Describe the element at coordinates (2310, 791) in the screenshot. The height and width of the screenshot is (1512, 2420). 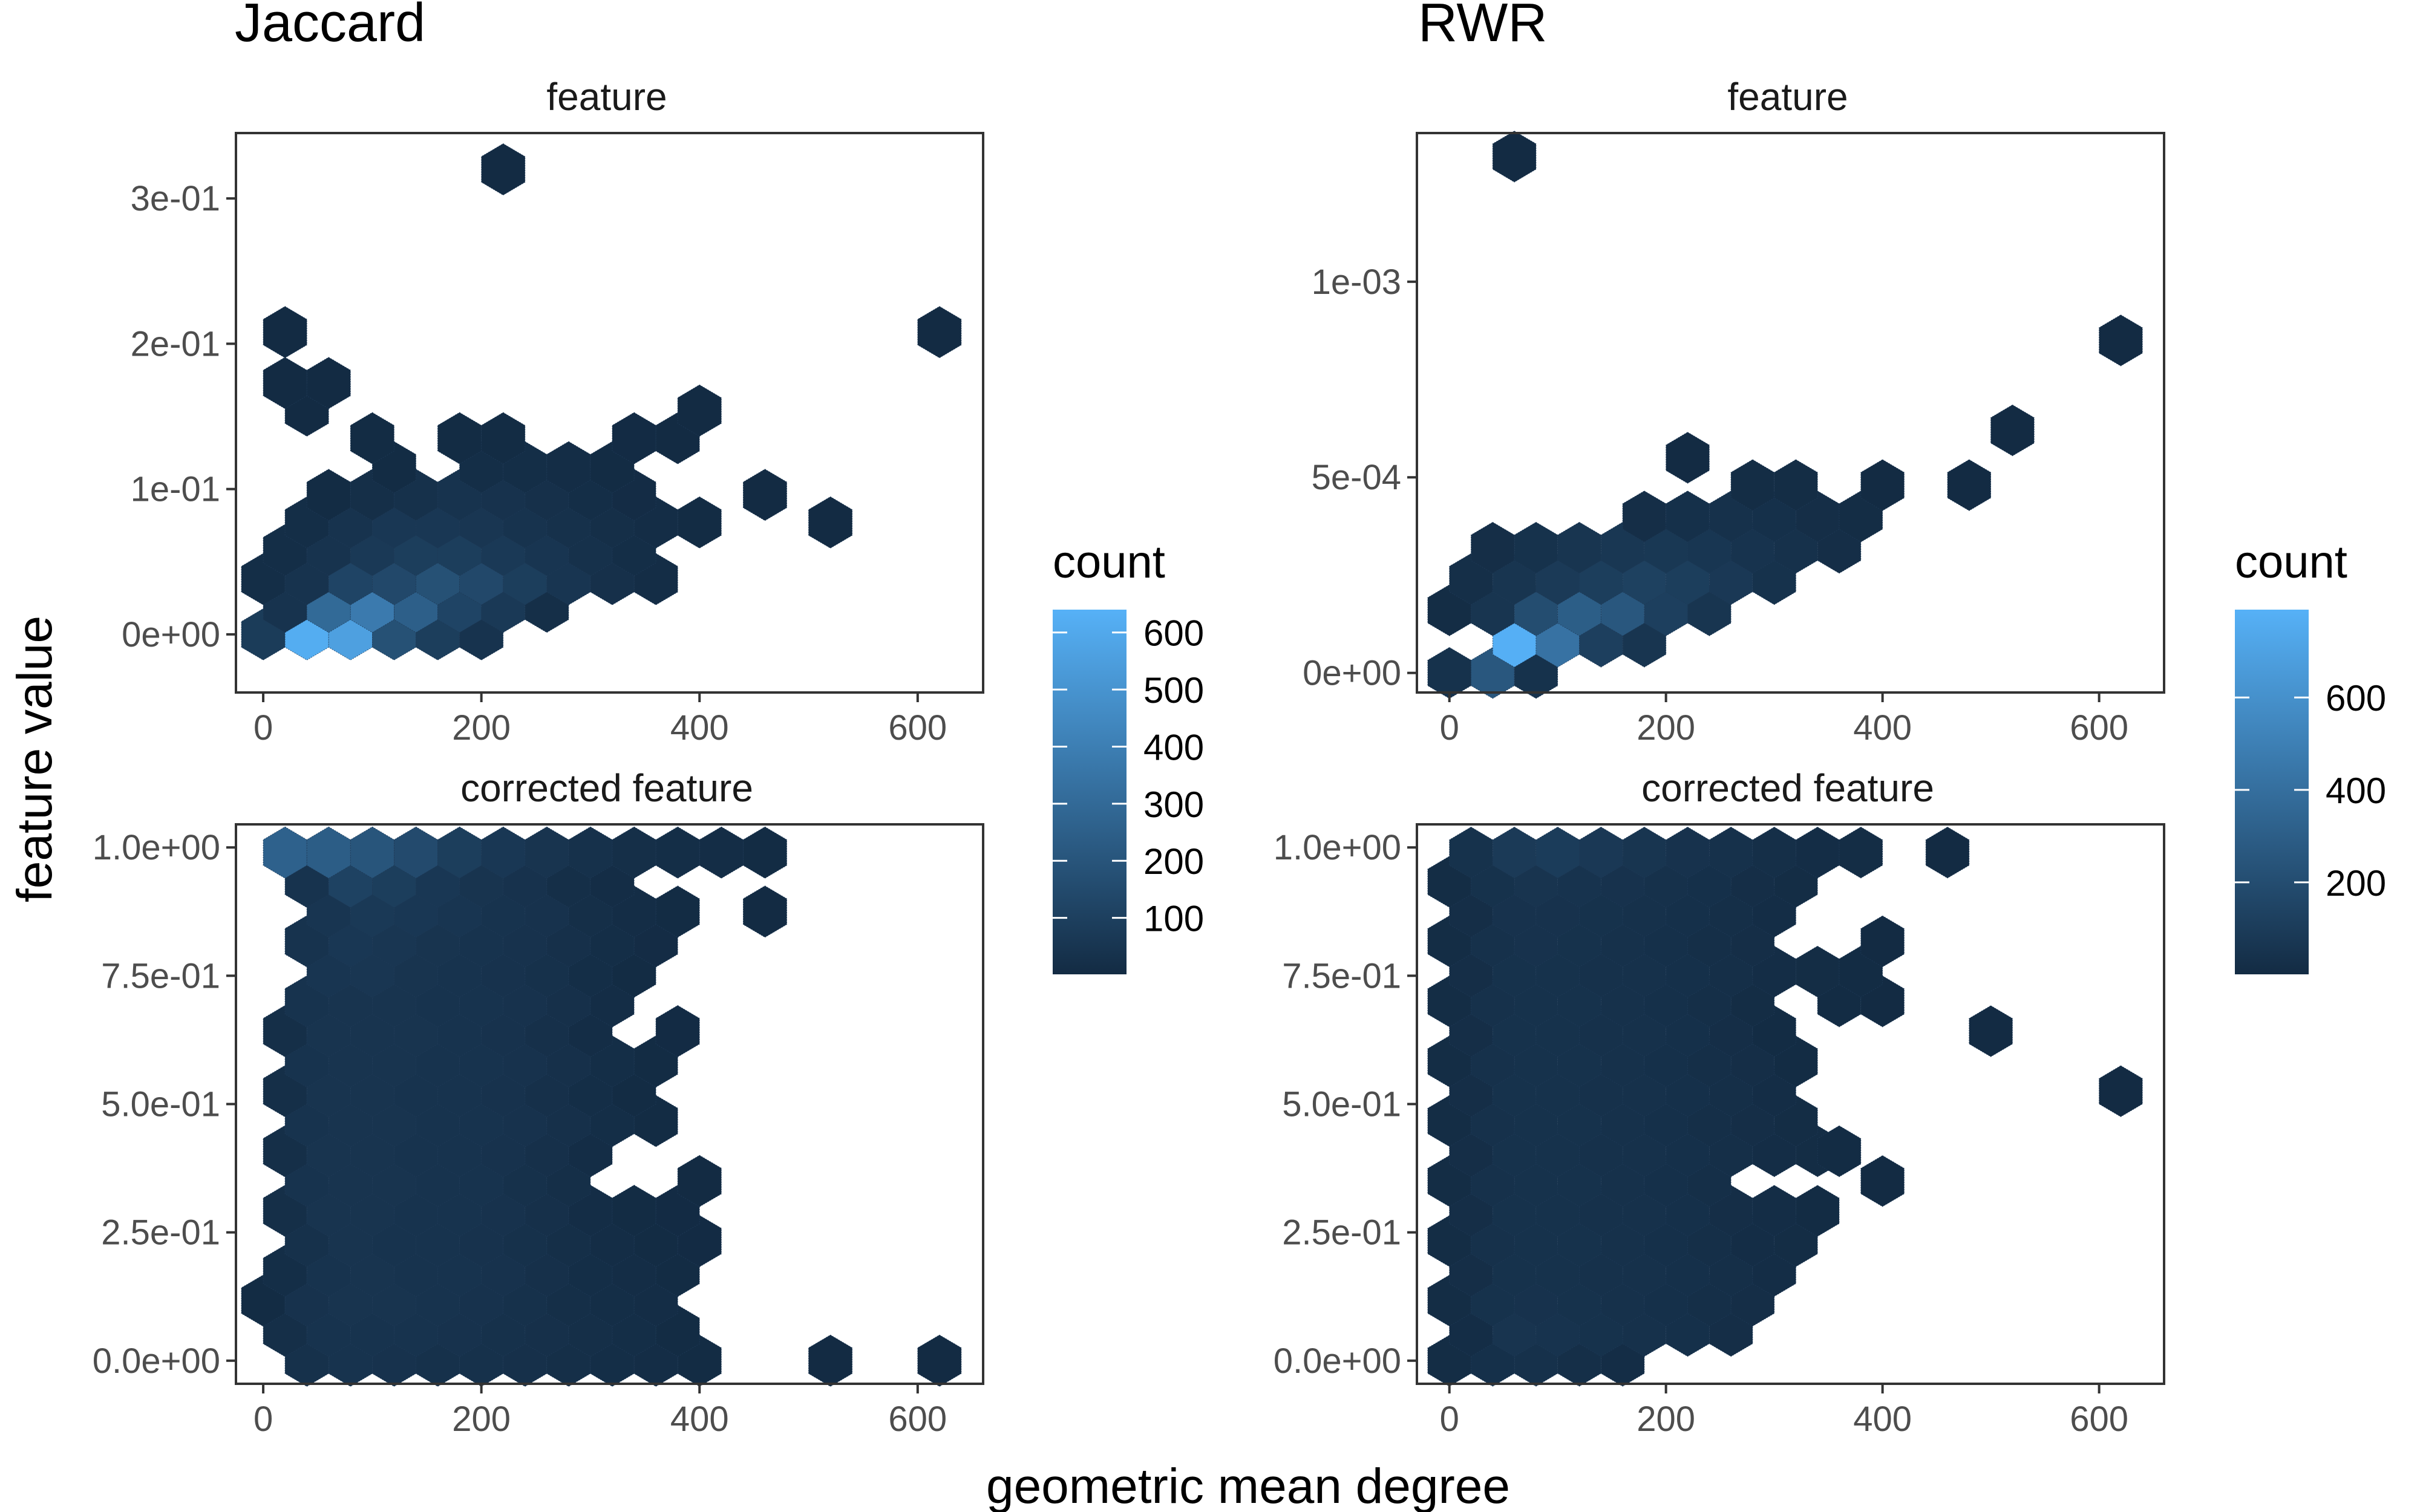
I see `legend-ticks: 200 400 600` at that location.